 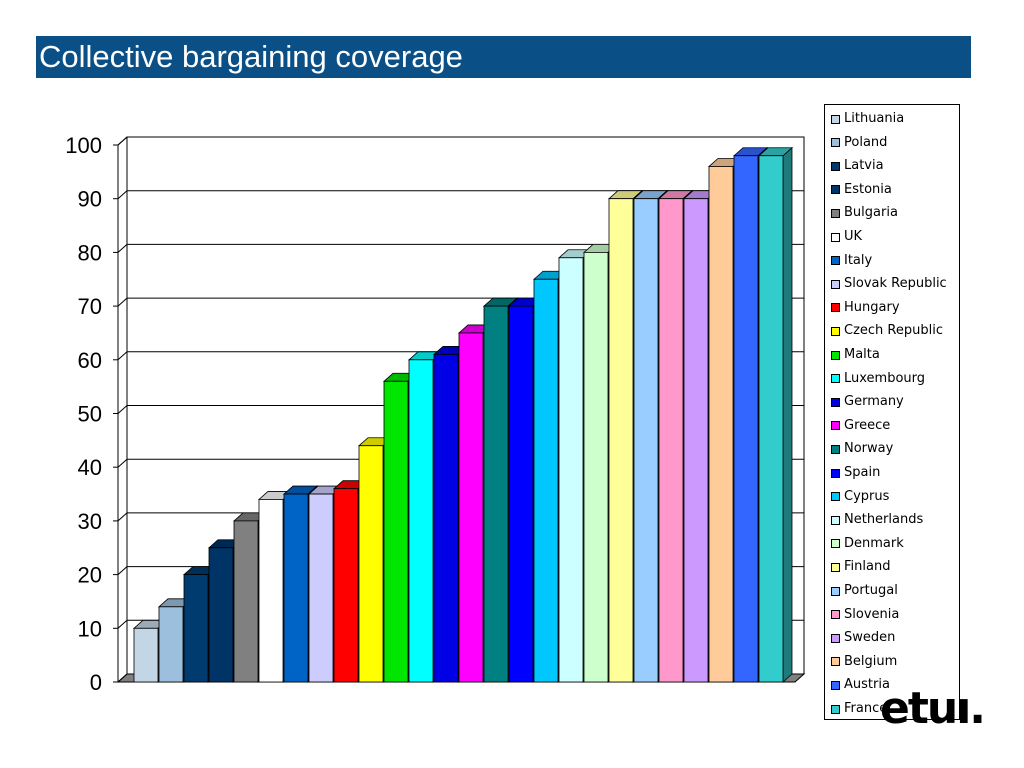 What do you see at coordinates (83, 145) in the screenshot?
I see `y-axis-tick-label: 100` at bounding box center [83, 145].